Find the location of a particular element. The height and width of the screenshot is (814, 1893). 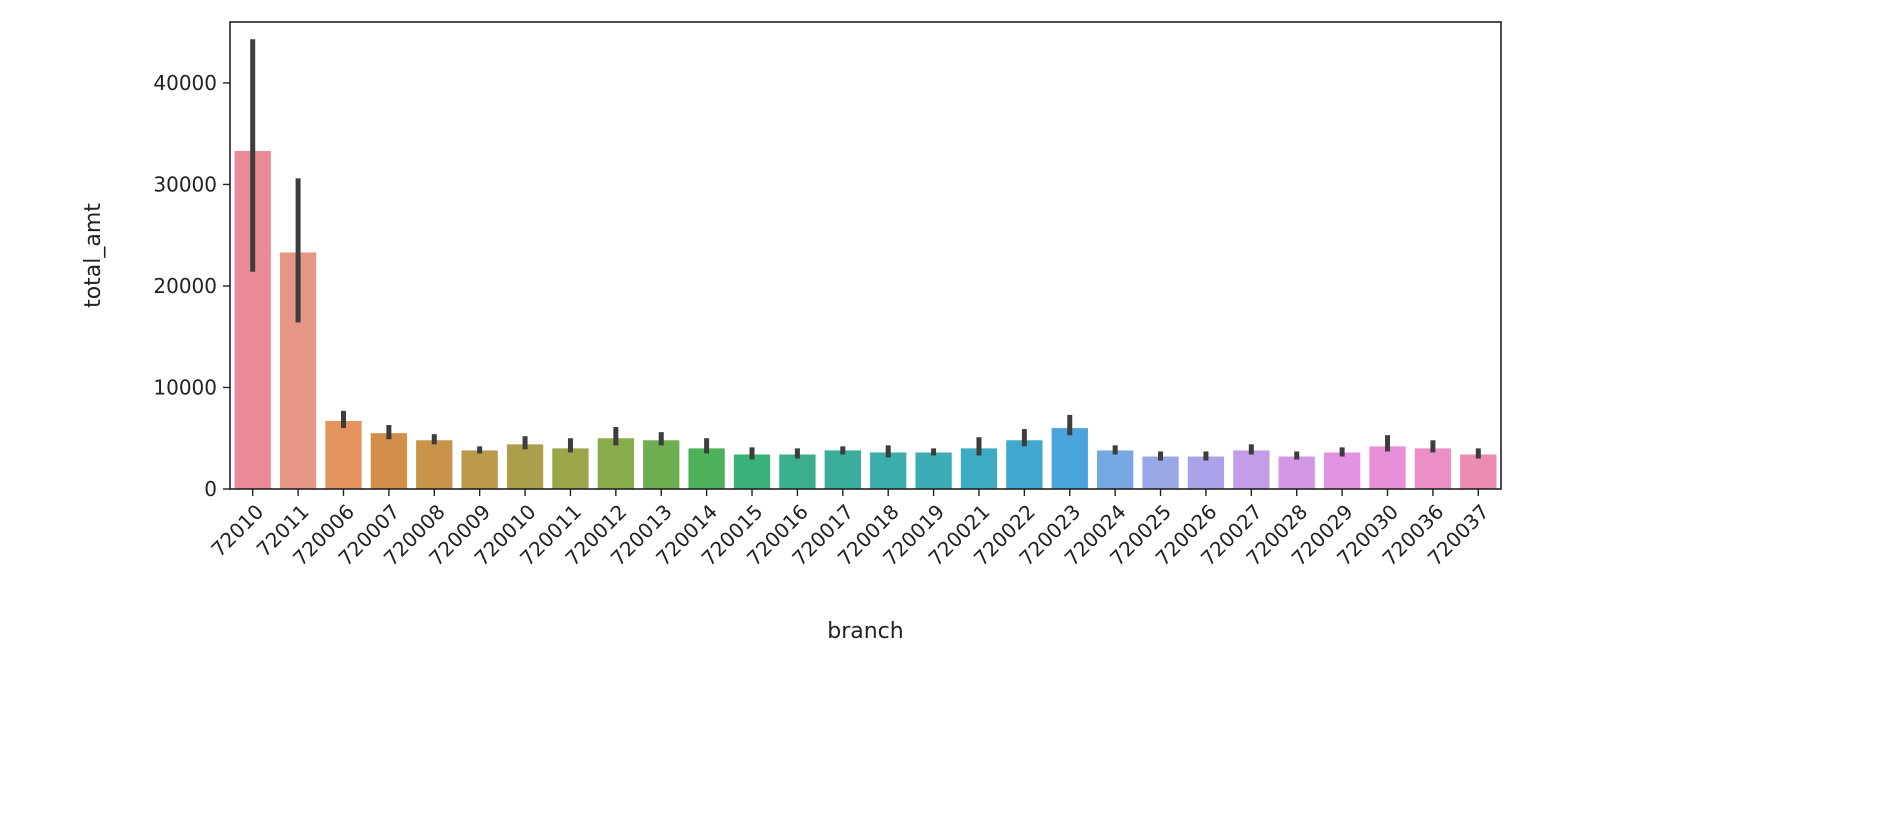

y-axis-ticks: 0 10000 20000 30000 40000 is located at coordinates (191, 286).